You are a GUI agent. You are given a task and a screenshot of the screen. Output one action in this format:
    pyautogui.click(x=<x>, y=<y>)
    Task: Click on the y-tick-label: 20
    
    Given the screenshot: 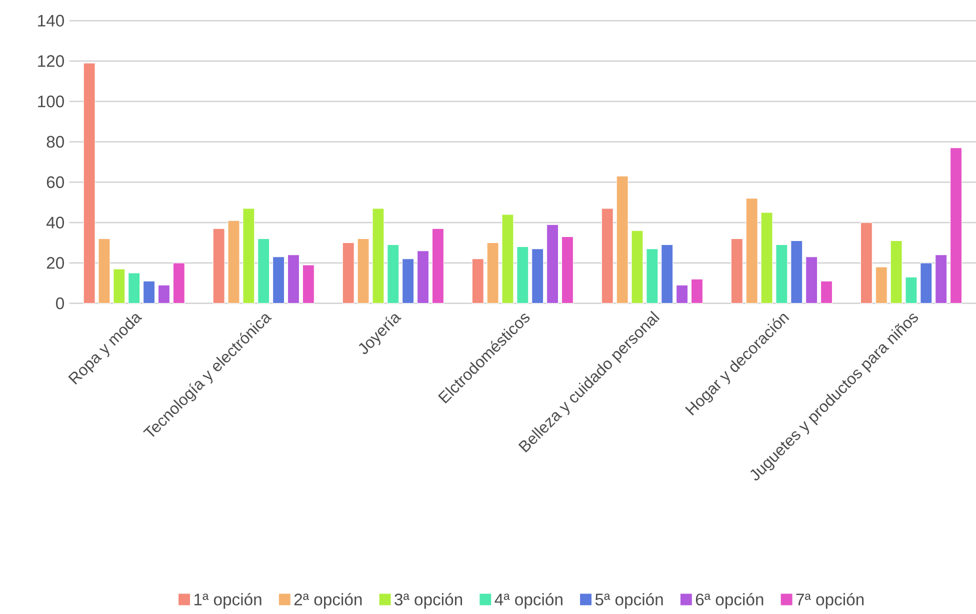 What is the action you would take?
    pyautogui.click(x=55, y=263)
    